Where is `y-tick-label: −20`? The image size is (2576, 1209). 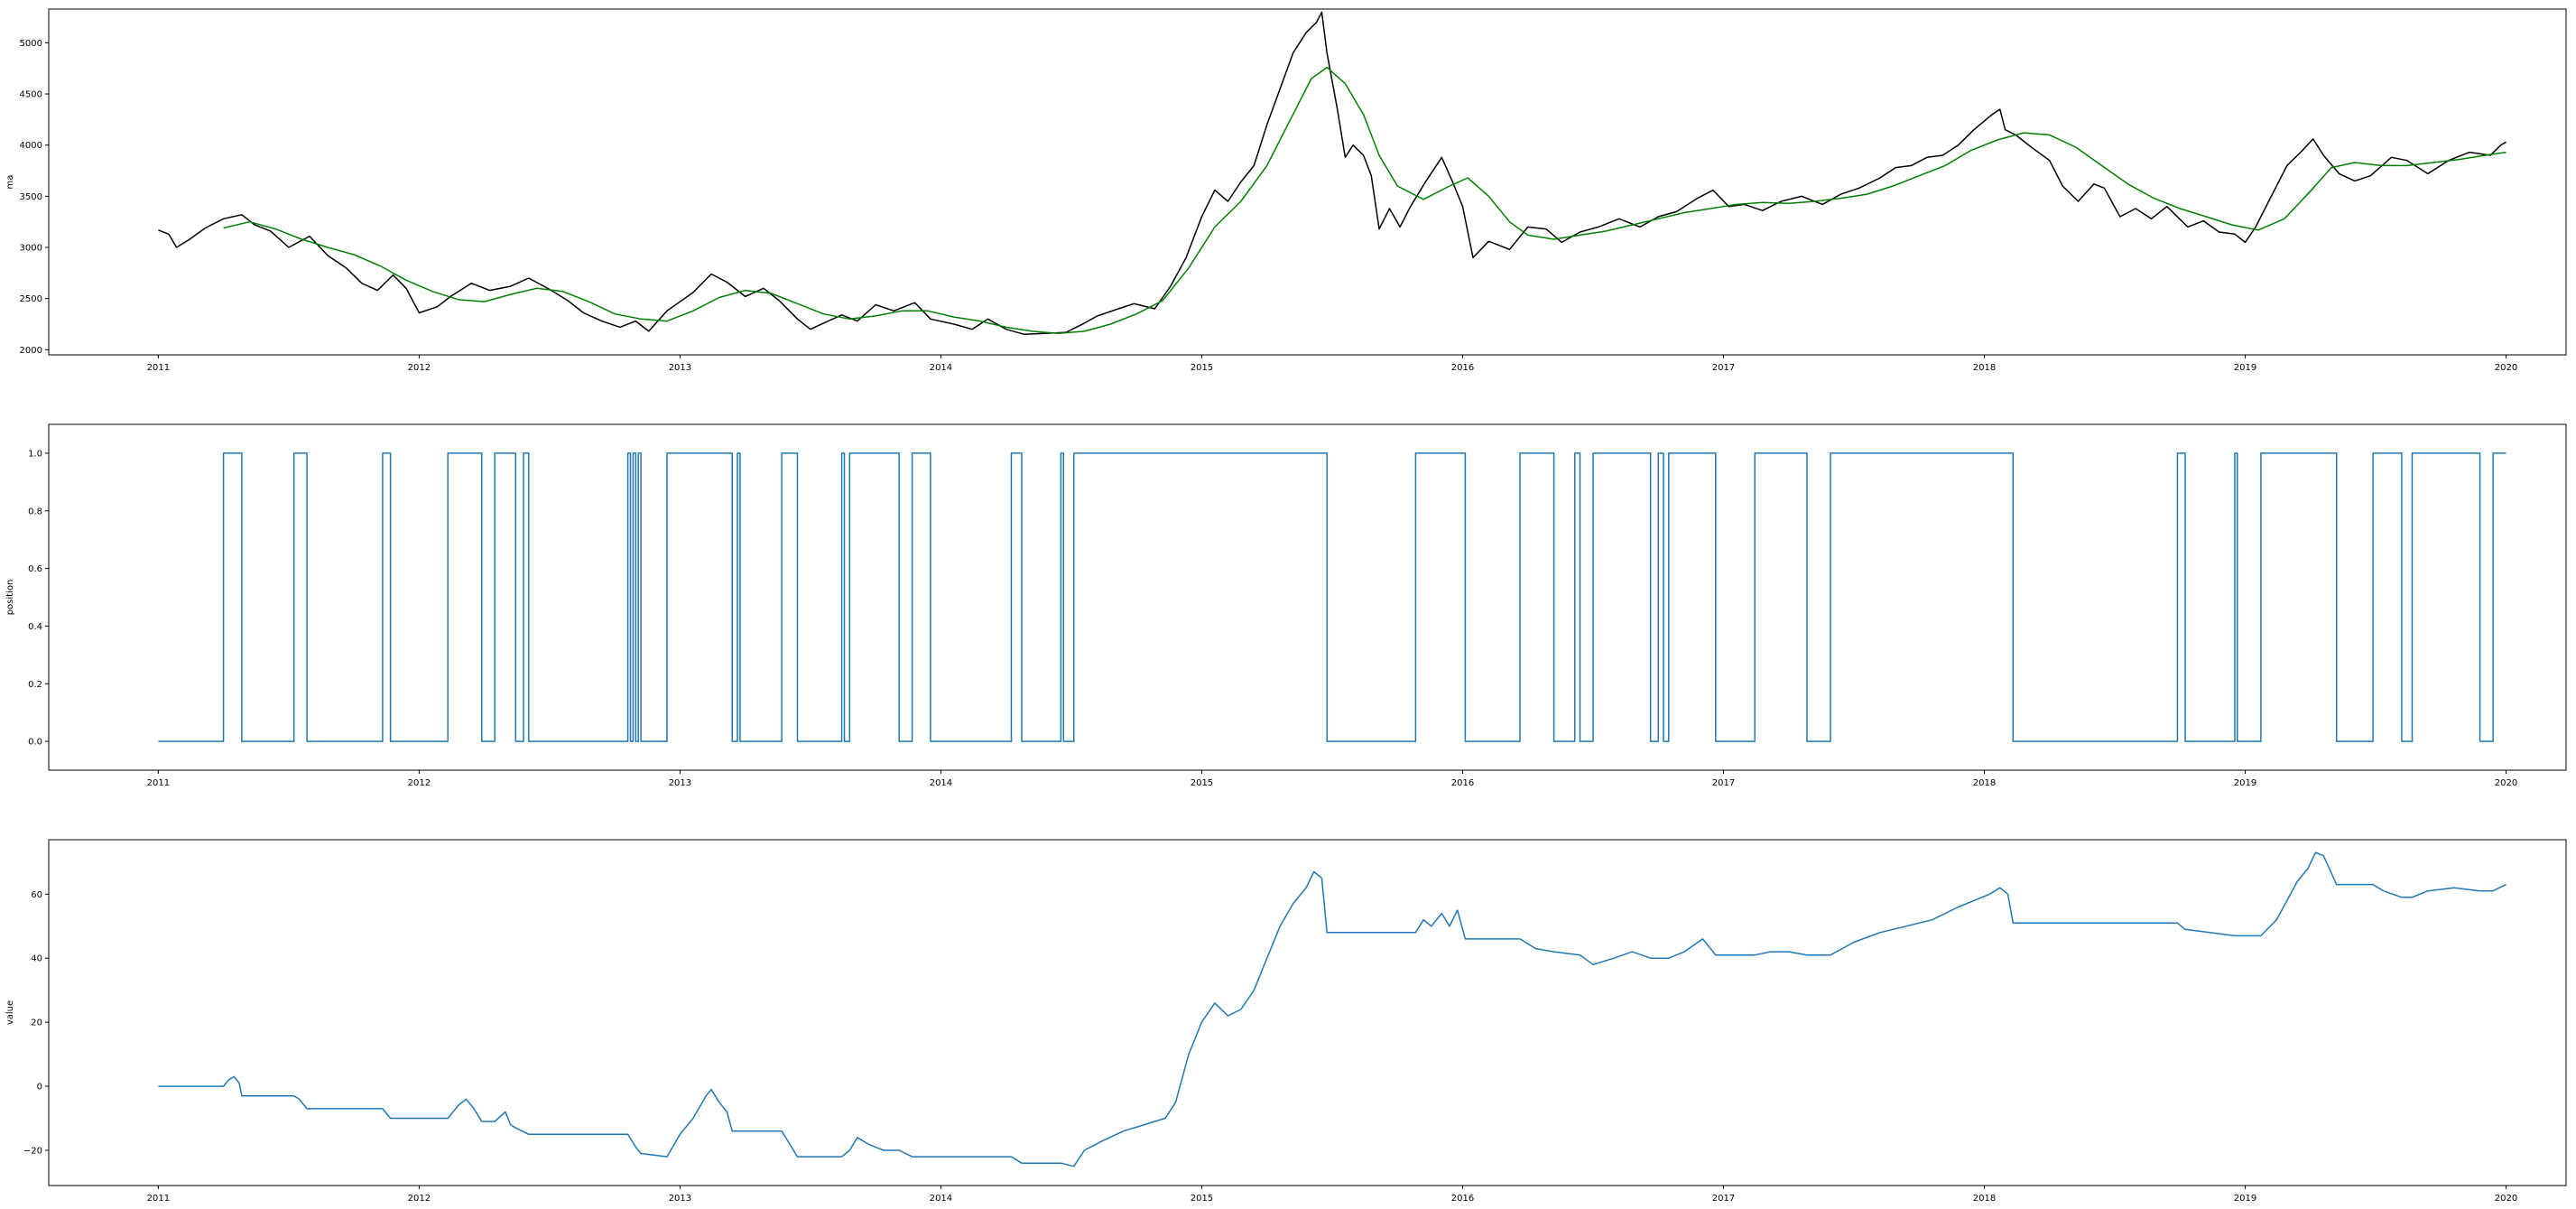
y-tick-label: −20 is located at coordinates (32, 1151).